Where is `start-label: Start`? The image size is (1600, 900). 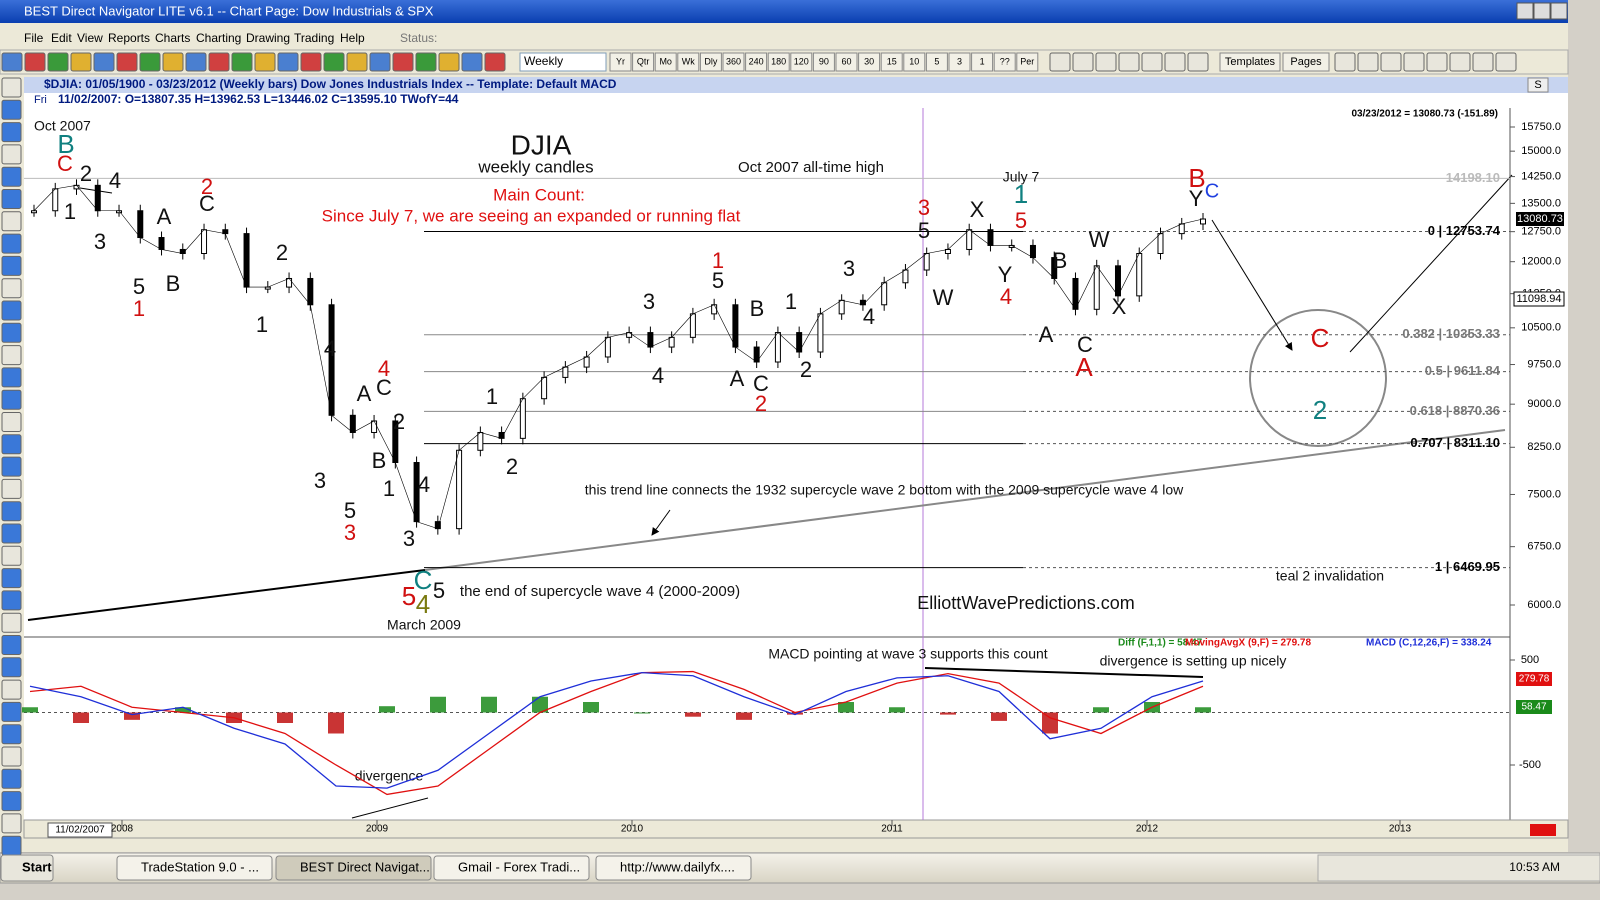
start-label: Start is located at coordinates (37, 866).